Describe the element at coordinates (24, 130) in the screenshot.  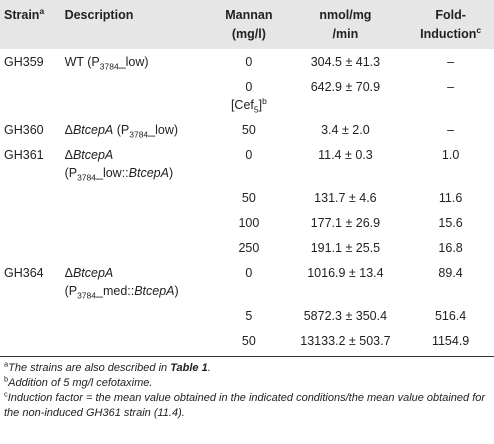
I see `text-segment: GH360` at that location.